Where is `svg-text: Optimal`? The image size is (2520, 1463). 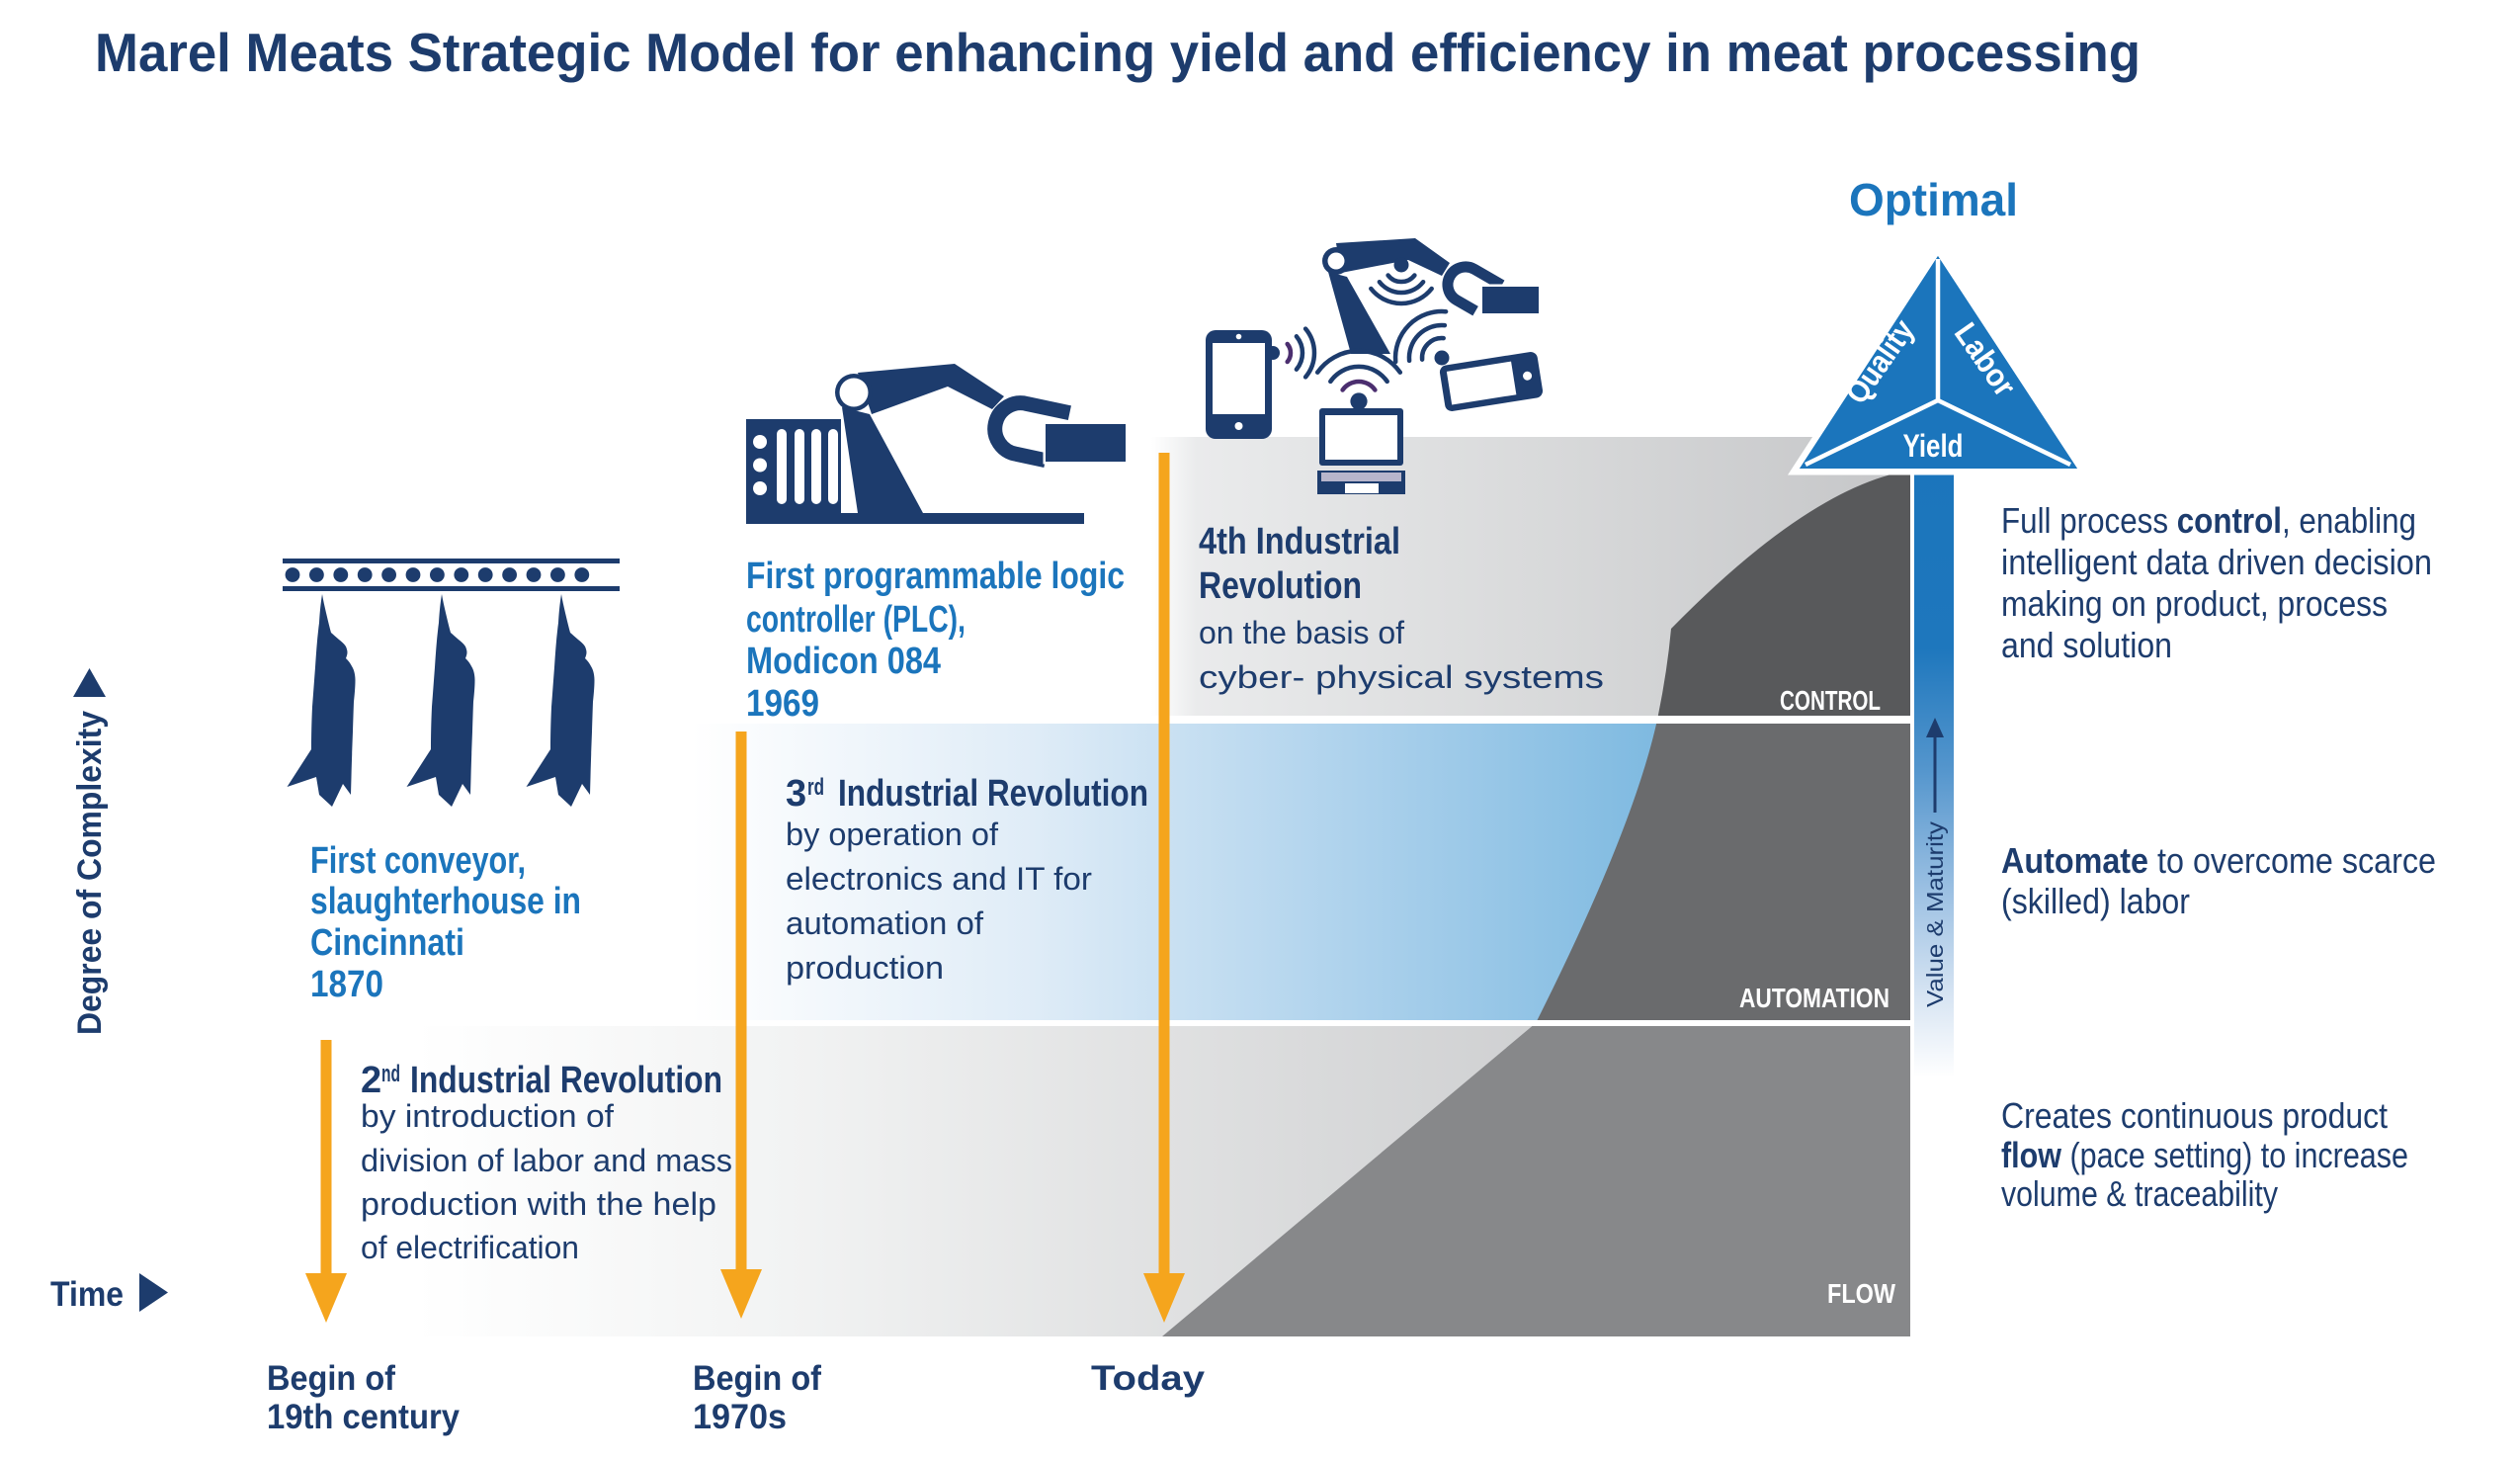 svg-text: Optimal is located at coordinates (1933, 199).